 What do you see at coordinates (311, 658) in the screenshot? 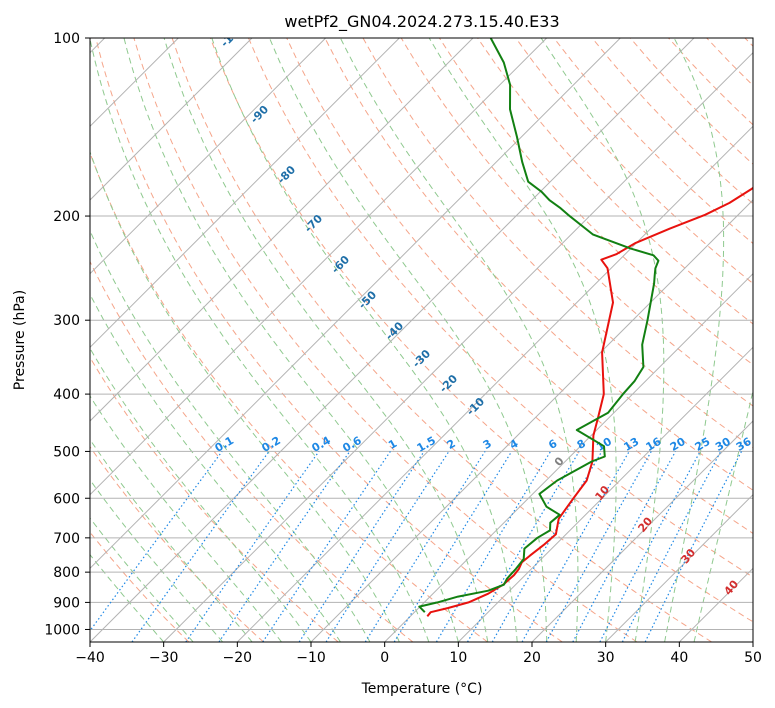
I see `x-tick-label: −10` at bounding box center [311, 658].